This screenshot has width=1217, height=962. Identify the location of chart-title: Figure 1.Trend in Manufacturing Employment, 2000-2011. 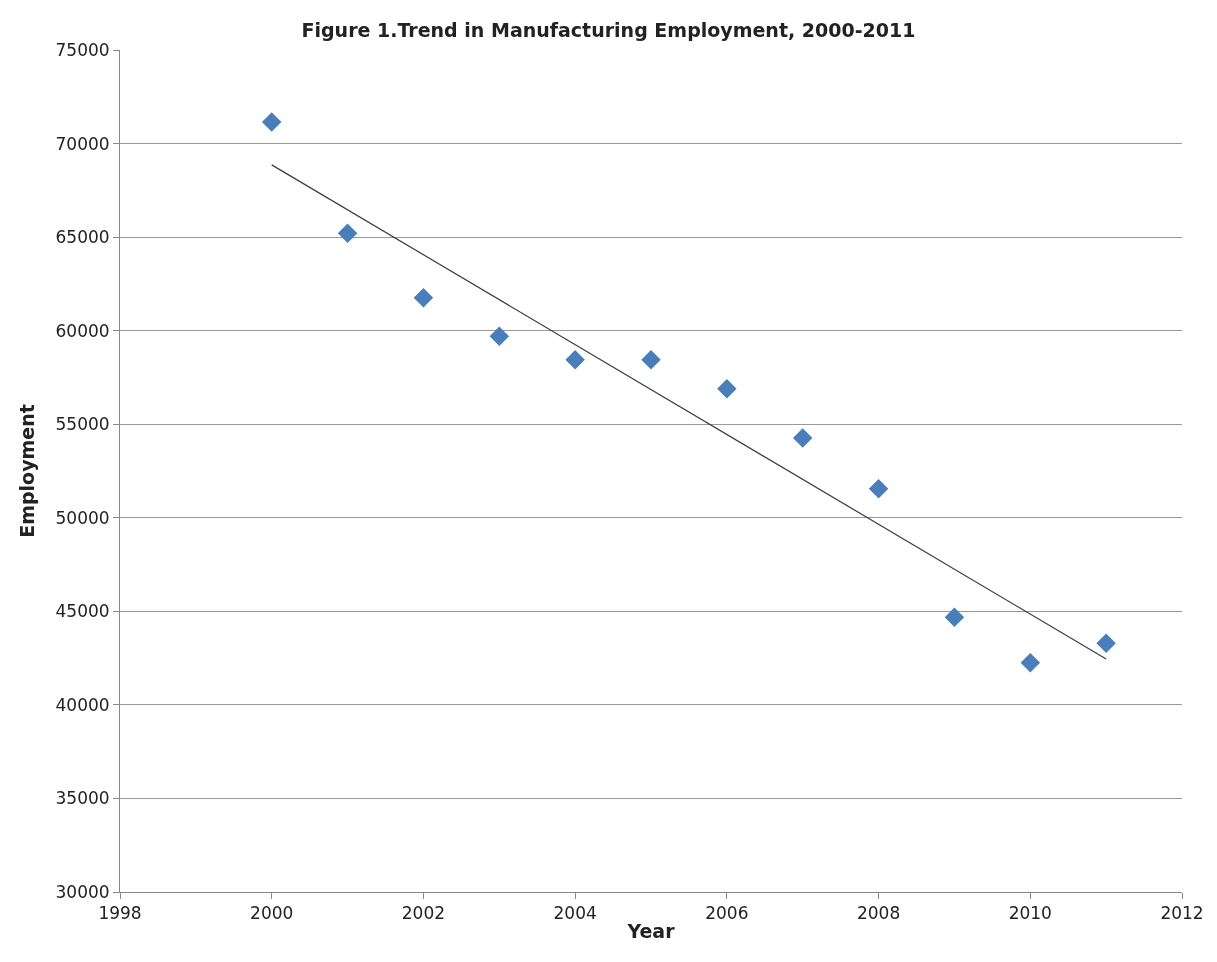
(608, 30).